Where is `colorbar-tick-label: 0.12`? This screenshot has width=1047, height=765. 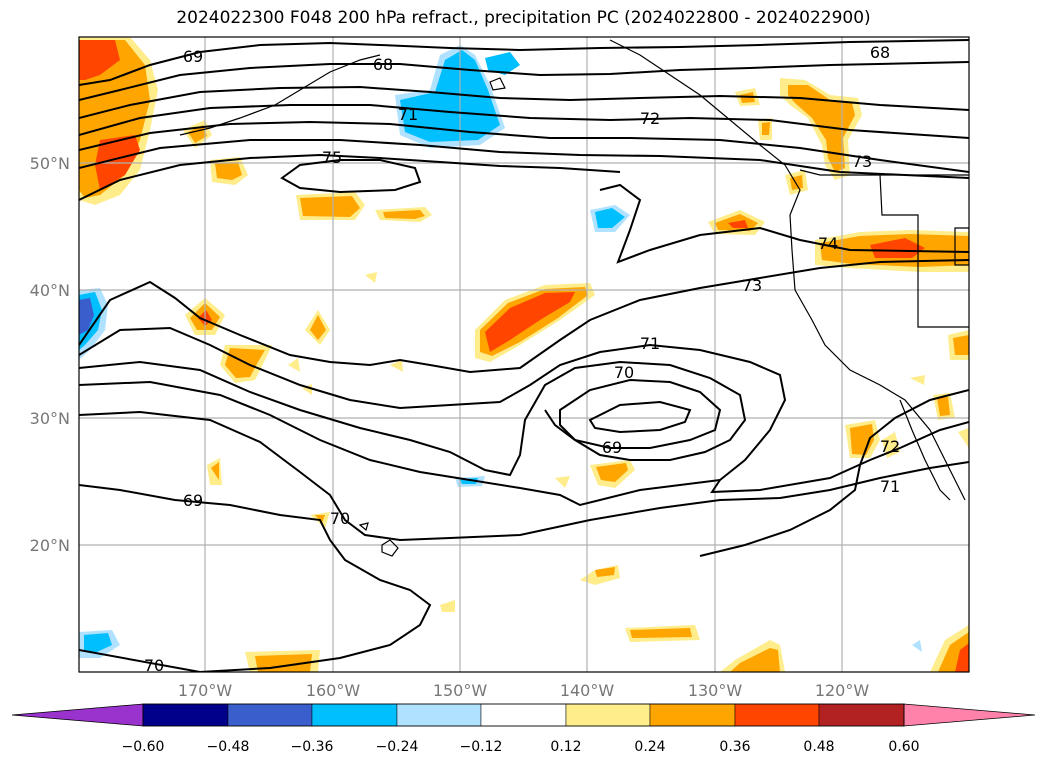
colorbar-tick-label: 0.12 is located at coordinates (565, 747).